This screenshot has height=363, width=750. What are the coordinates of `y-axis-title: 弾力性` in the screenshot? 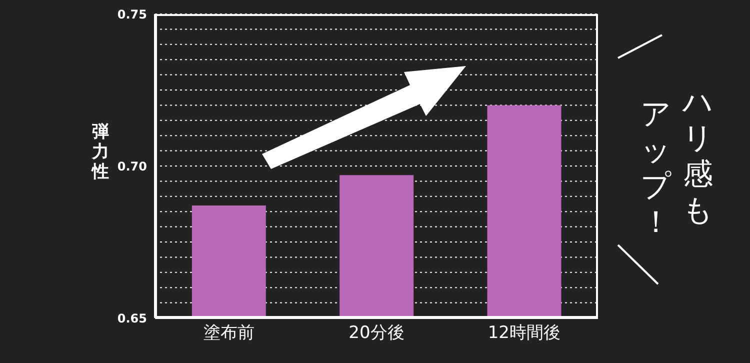 It's located at (100, 152).